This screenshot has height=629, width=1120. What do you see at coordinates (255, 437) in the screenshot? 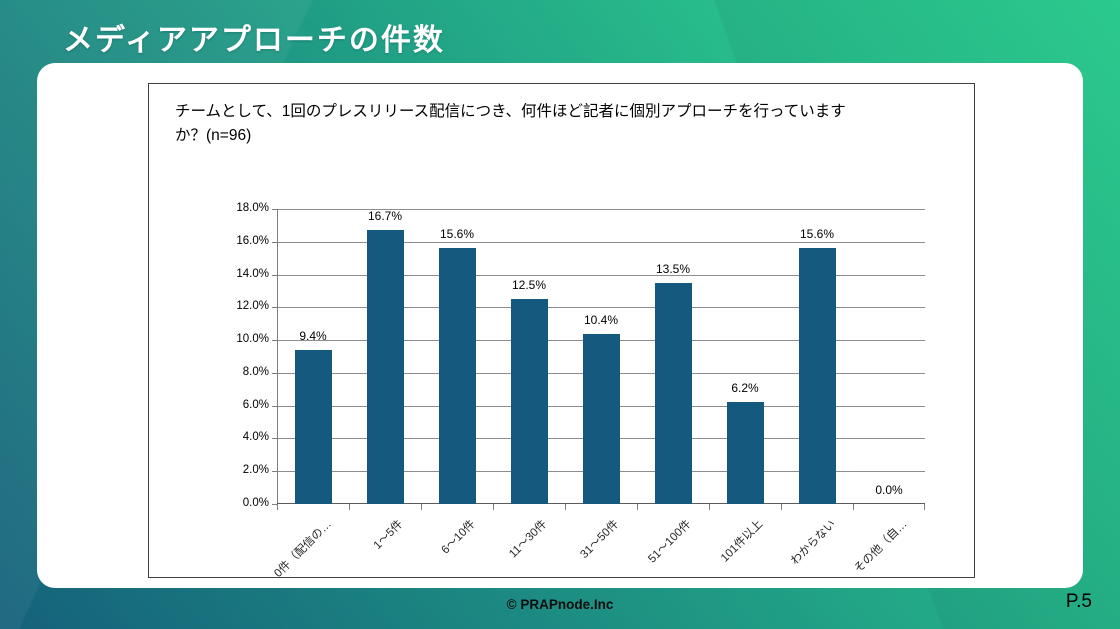
I see `y-tick-label: 4.0%` at bounding box center [255, 437].